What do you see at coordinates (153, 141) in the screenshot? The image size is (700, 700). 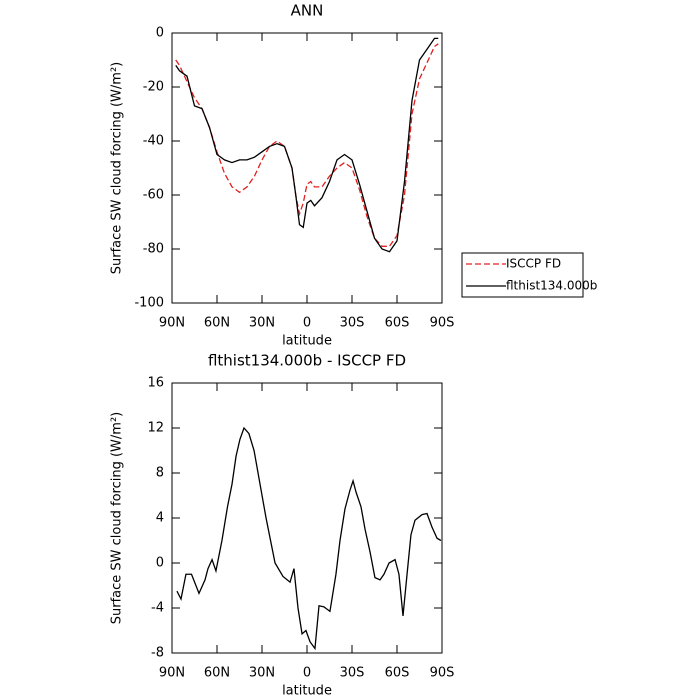 I see `y-tick-label: -40` at bounding box center [153, 141].